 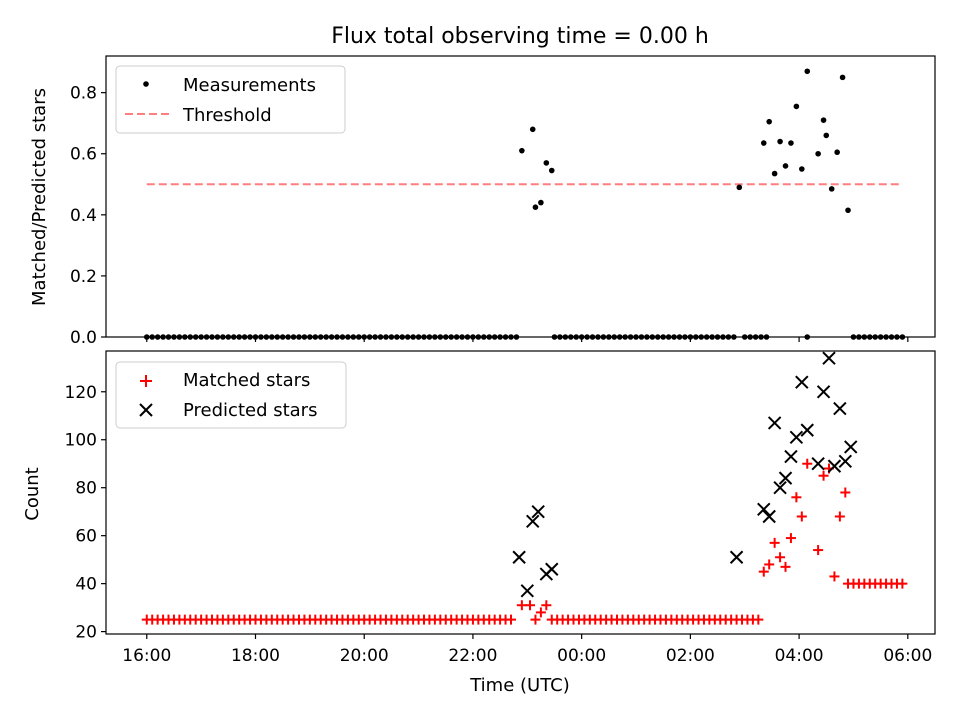 I want to click on x-tick-label: 22:00, so click(x=472, y=656).